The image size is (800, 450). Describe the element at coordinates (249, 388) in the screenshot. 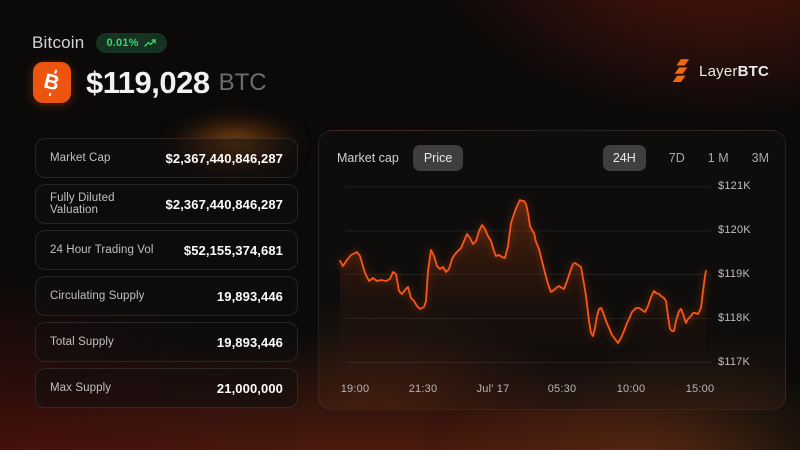

I see `stat-value: 21,000,000` at that location.